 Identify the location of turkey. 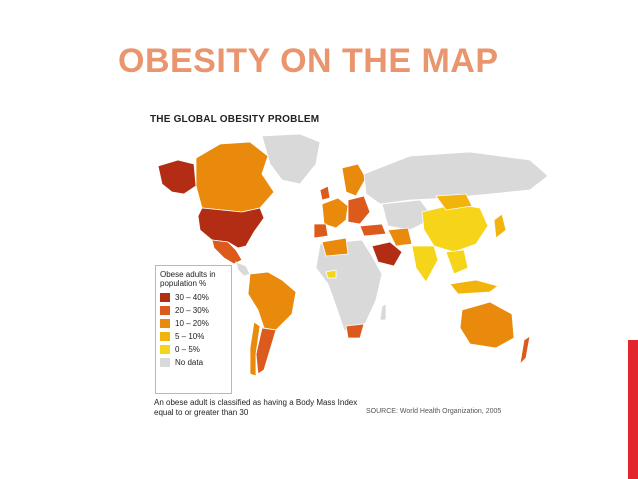
(373, 230).